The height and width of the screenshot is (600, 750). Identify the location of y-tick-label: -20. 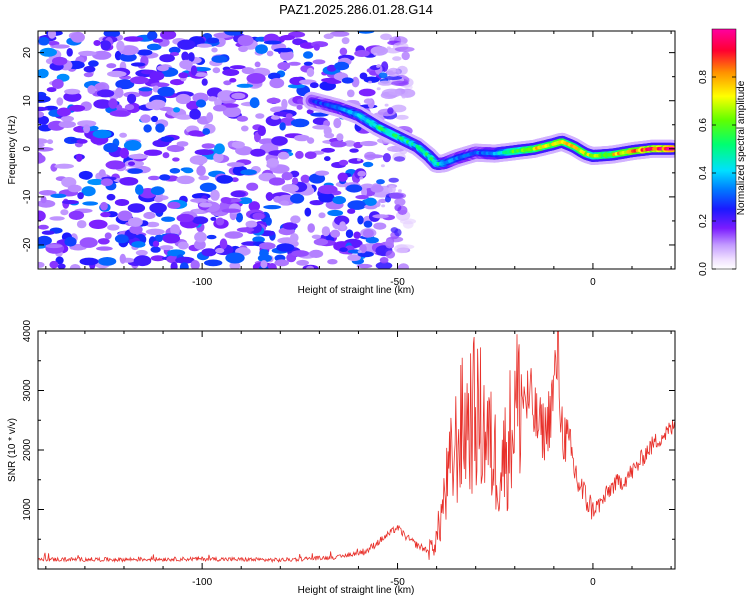
(27, 244).